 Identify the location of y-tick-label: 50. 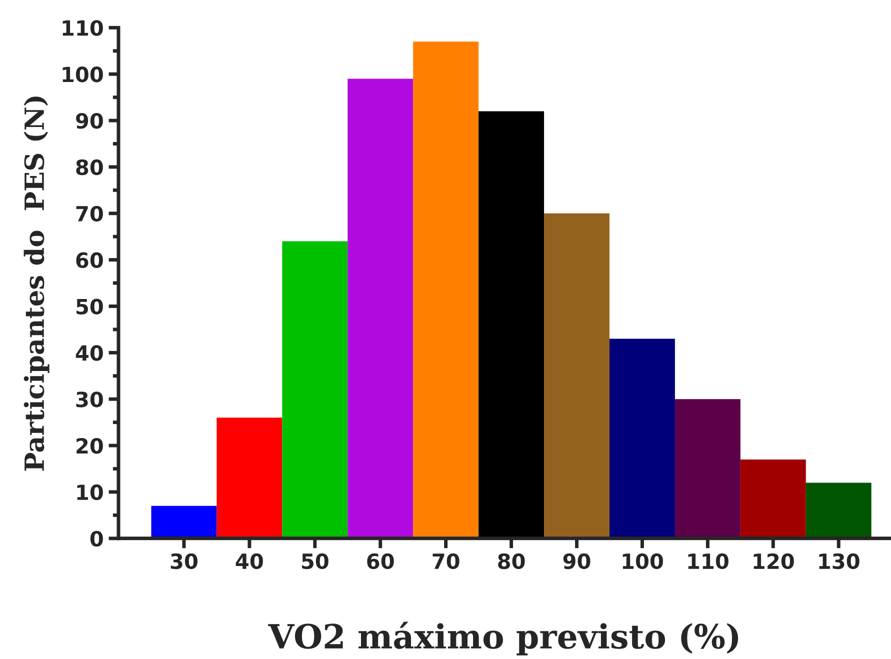
(89, 306).